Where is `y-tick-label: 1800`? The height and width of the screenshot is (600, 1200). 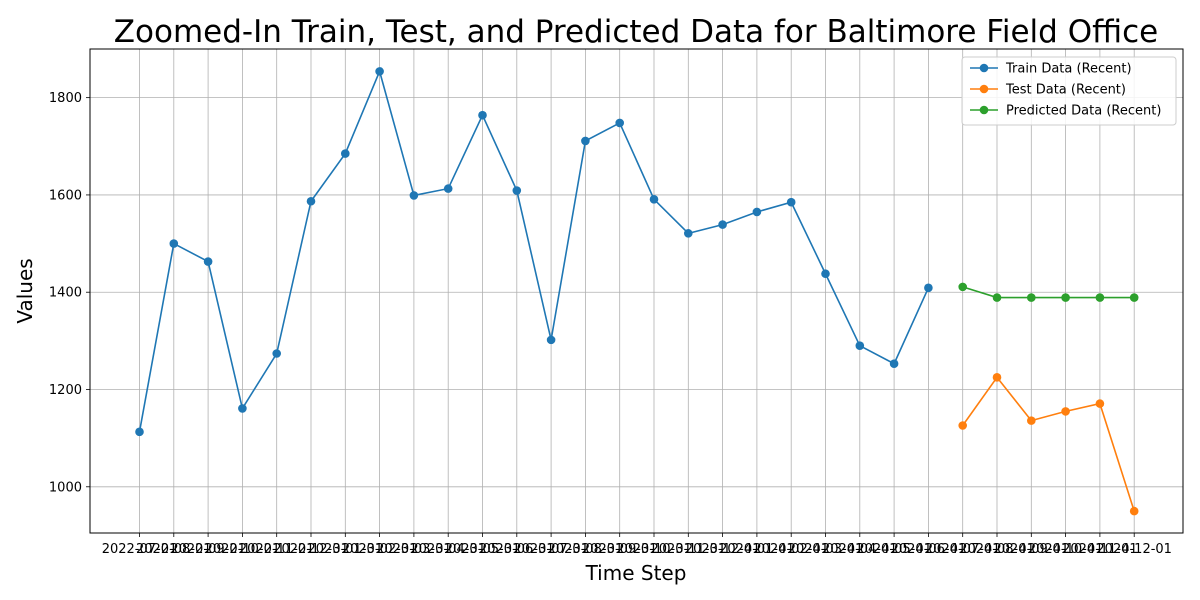
y-tick-label: 1800 is located at coordinates (65, 98).